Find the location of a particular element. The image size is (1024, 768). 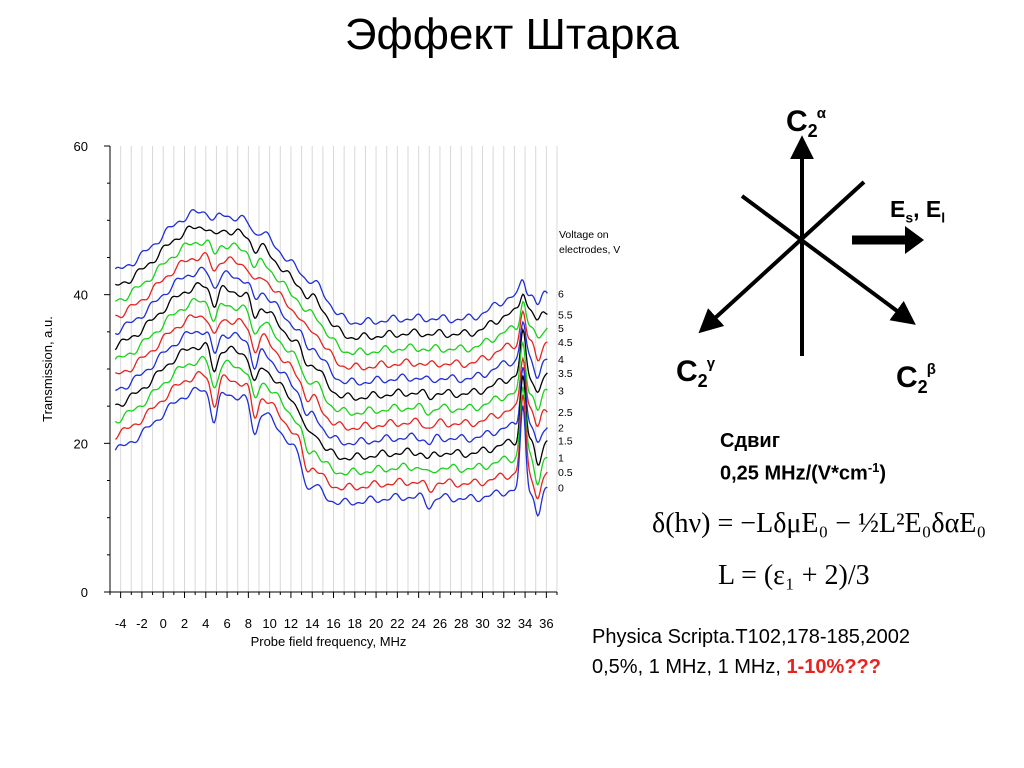

x-tick-label: 24 is located at coordinates (418, 623).